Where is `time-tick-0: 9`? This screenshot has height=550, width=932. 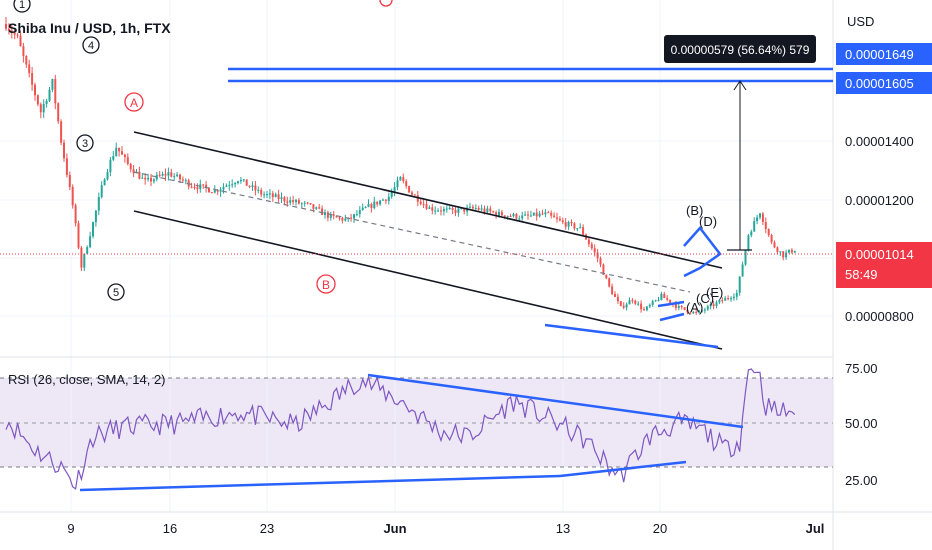 time-tick-0: 9 is located at coordinates (70, 528).